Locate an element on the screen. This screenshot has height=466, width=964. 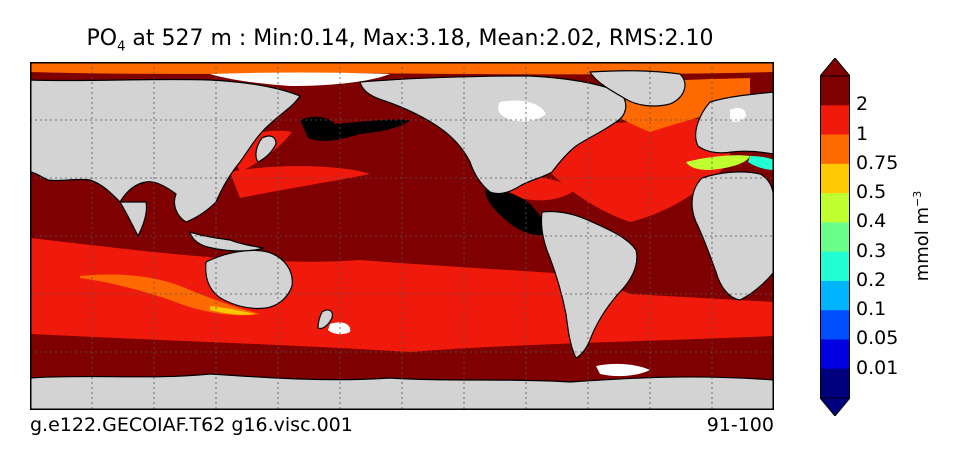
land-south-america is located at coordinates (589, 284).